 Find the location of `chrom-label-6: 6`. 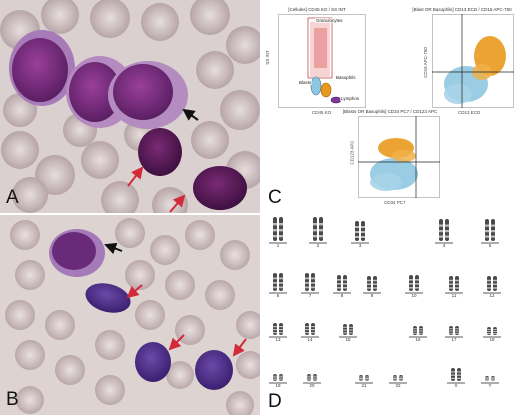

chrom-label-6: 6 is located at coordinates (278, 295).